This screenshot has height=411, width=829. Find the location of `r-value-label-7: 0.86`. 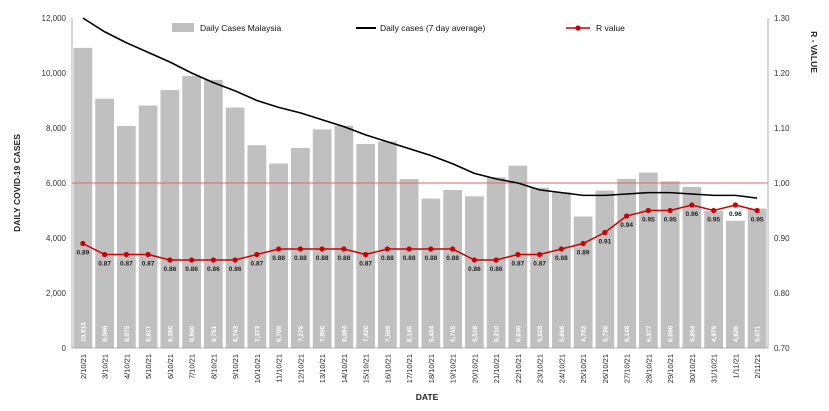

r-value-label-7: 0.86 is located at coordinates (235, 269).